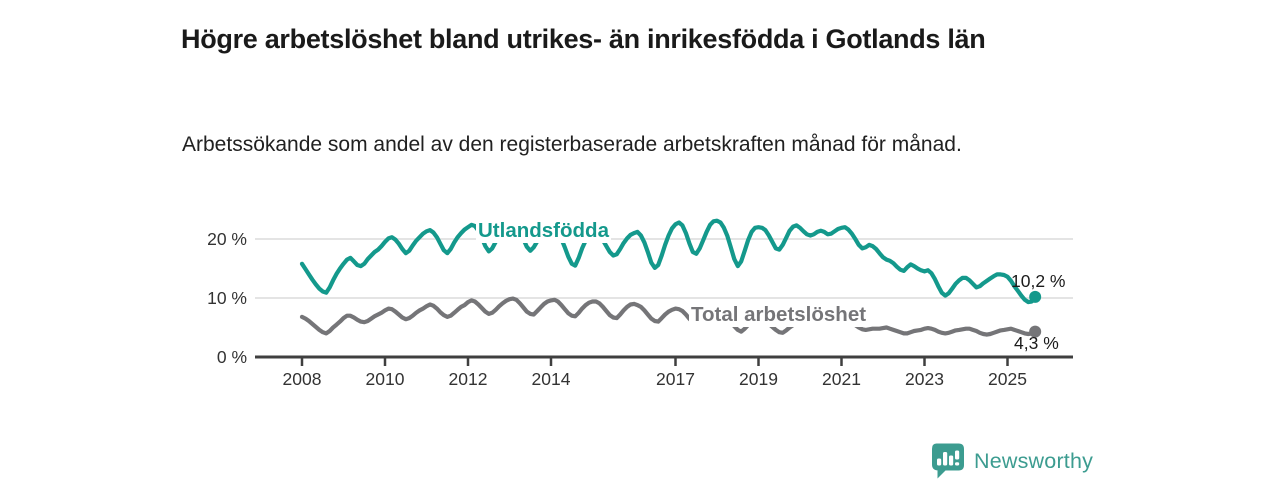 The height and width of the screenshot is (480, 1280). What do you see at coordinates (841, 379) in the screenshot?
I see `x-tick-label: 2021` at bounding box center [841, 379].